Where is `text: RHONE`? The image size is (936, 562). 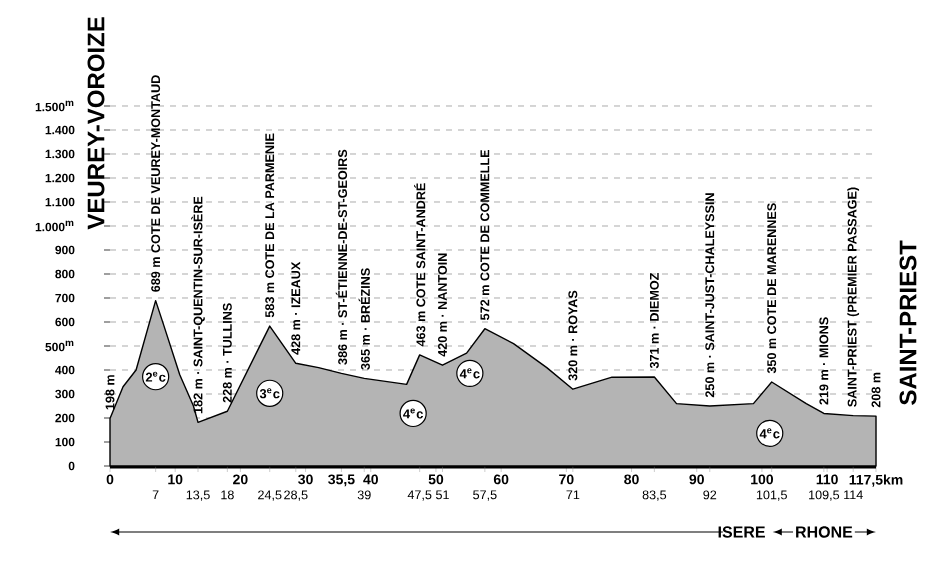 text: RHONE is located at coordinates (824, 532).